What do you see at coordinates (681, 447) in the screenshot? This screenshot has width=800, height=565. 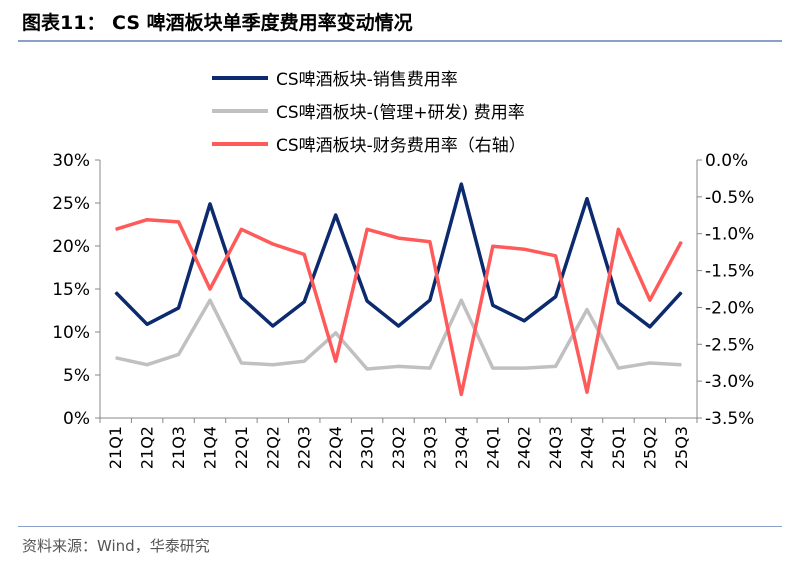 I see `x-tick-label: 25Q3` at bounding box center [681, 447].